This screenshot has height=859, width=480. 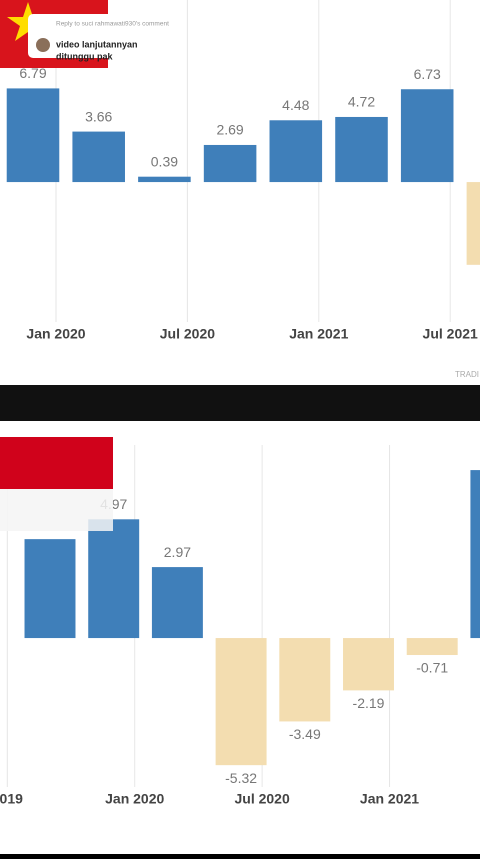 I want to click on comment-text: video lanjutannyan, so click(x=97, y=44).